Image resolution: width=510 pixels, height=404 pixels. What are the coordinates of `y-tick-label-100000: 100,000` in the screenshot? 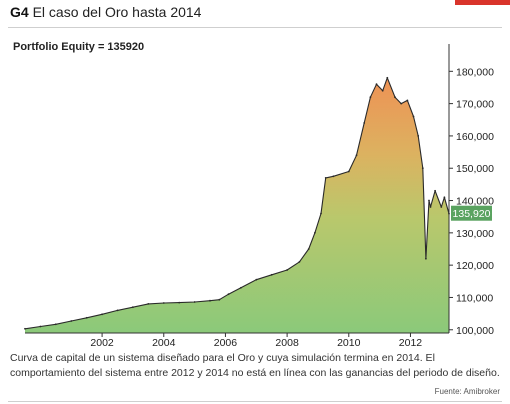 It's located at (475, 331).